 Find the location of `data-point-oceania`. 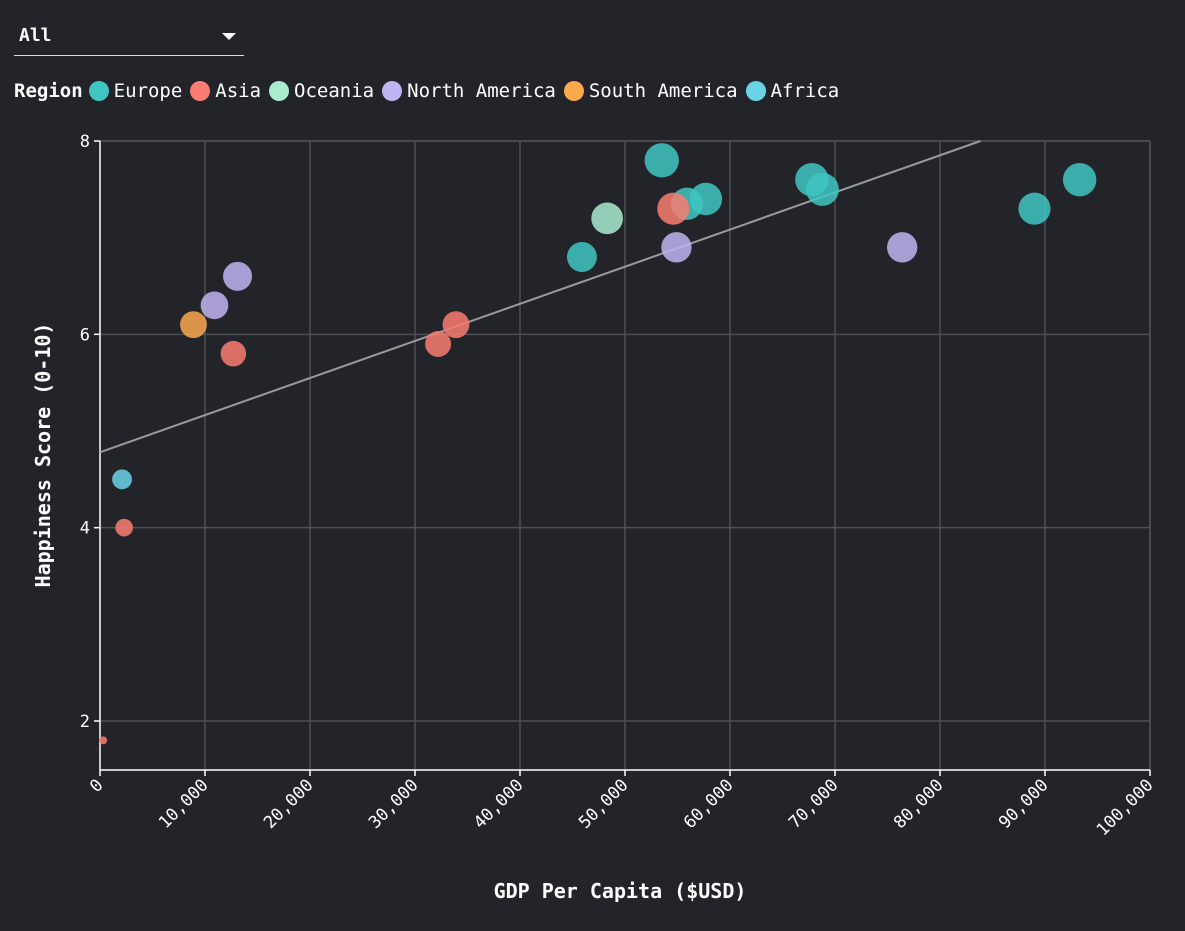

data-point-oceania is located at coordinates (607, 218).